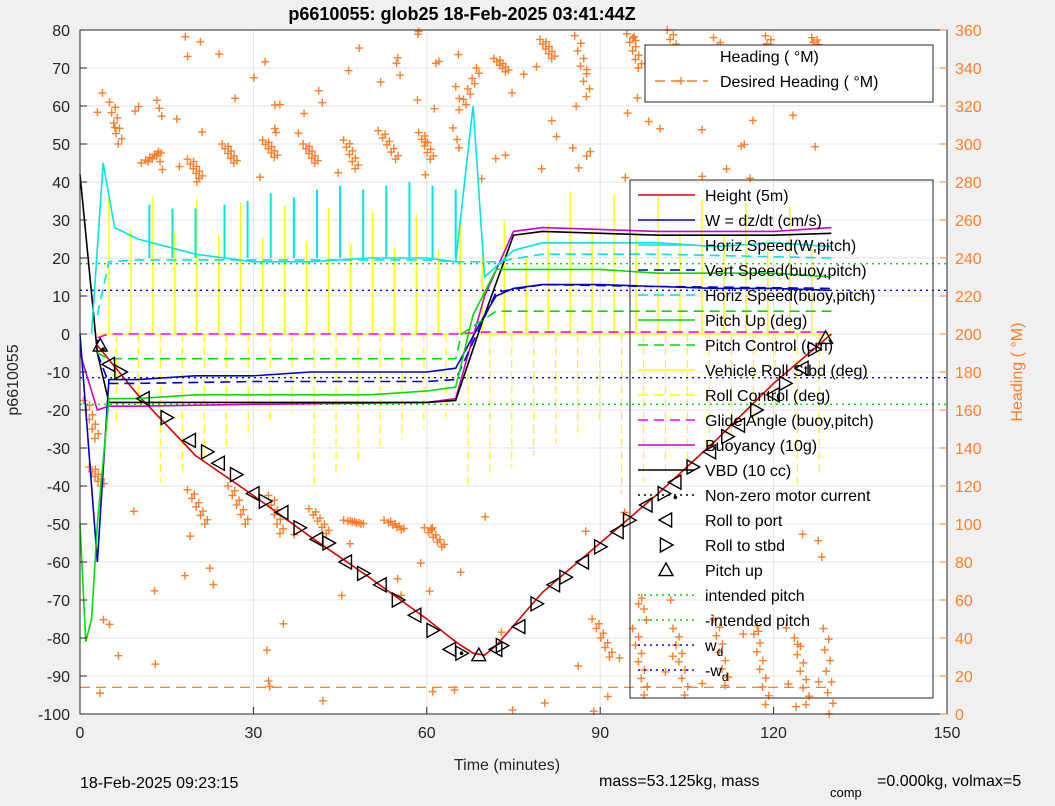  Describe the element at coordinates (949, 781) in the screenshot. I see `footer-volmax: =0.000kg, volmax=5` at that location.